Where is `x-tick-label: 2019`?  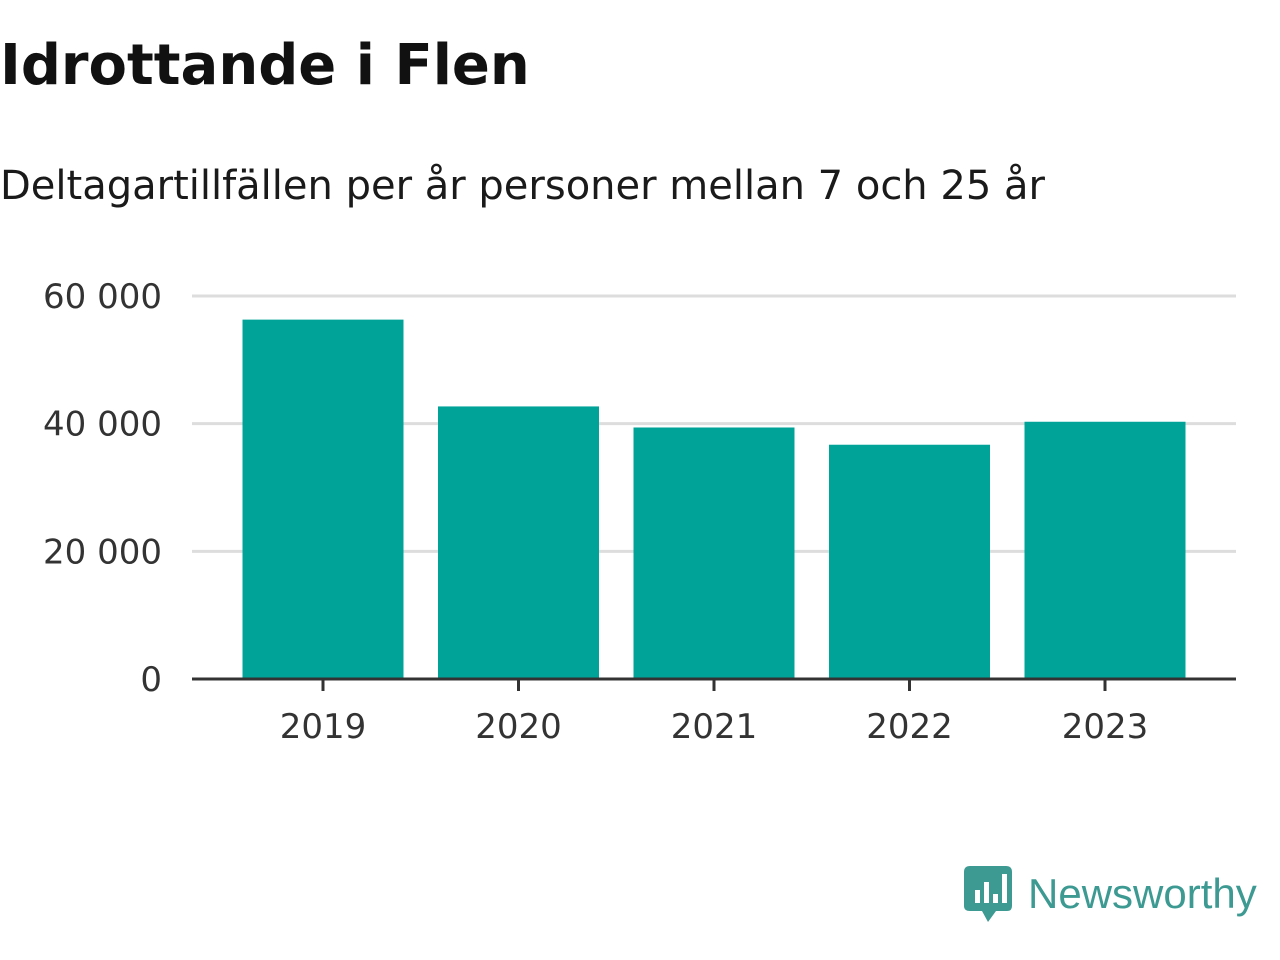 x-tick-label: 2019 is located at coordinates (323, 727).